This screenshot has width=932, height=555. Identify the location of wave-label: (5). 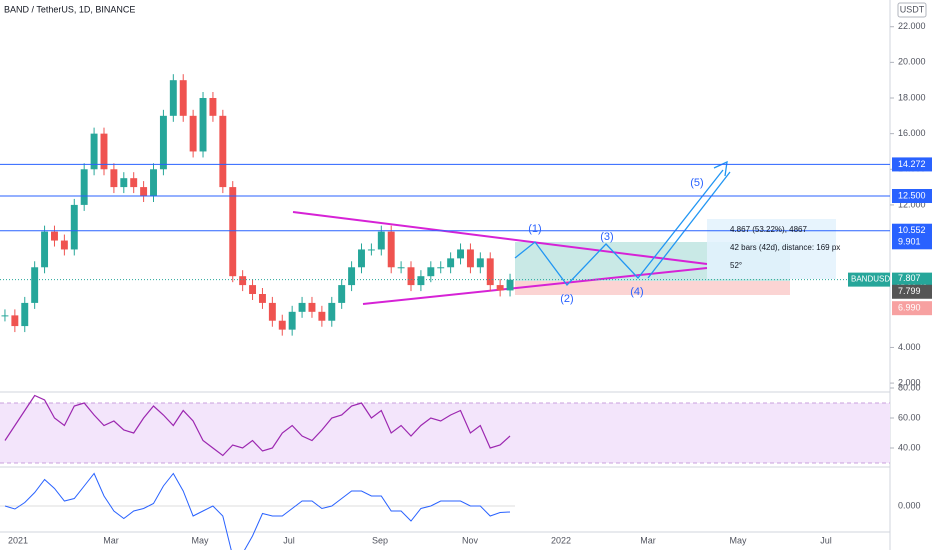
(696, 183).